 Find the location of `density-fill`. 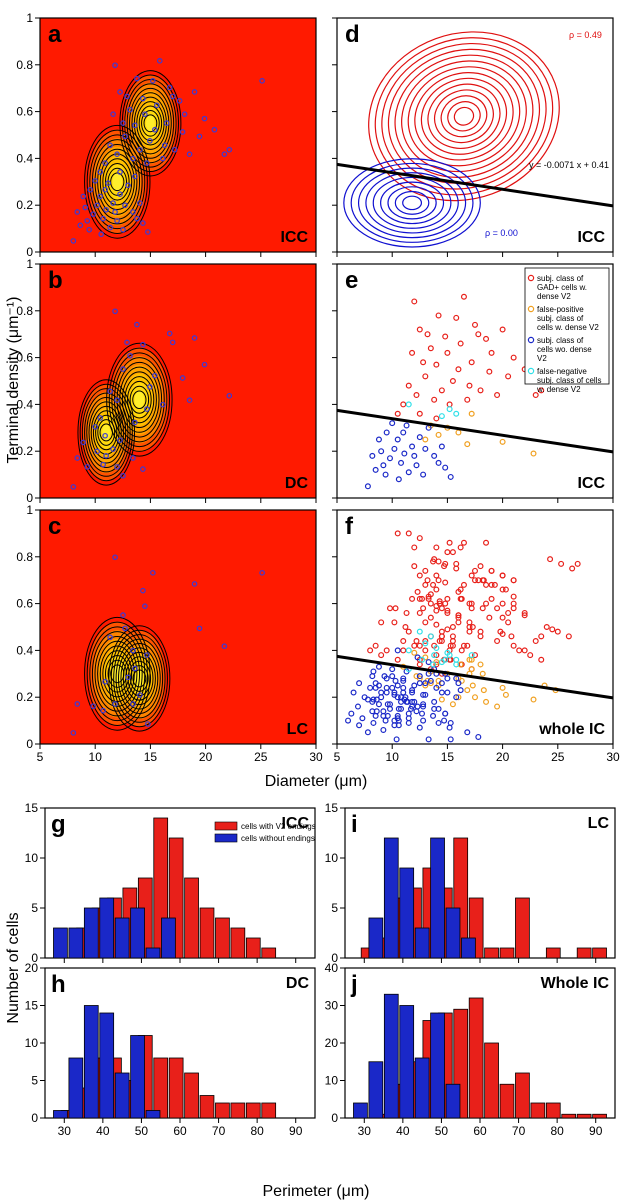

density-fill is located at coordinates (150, 123).